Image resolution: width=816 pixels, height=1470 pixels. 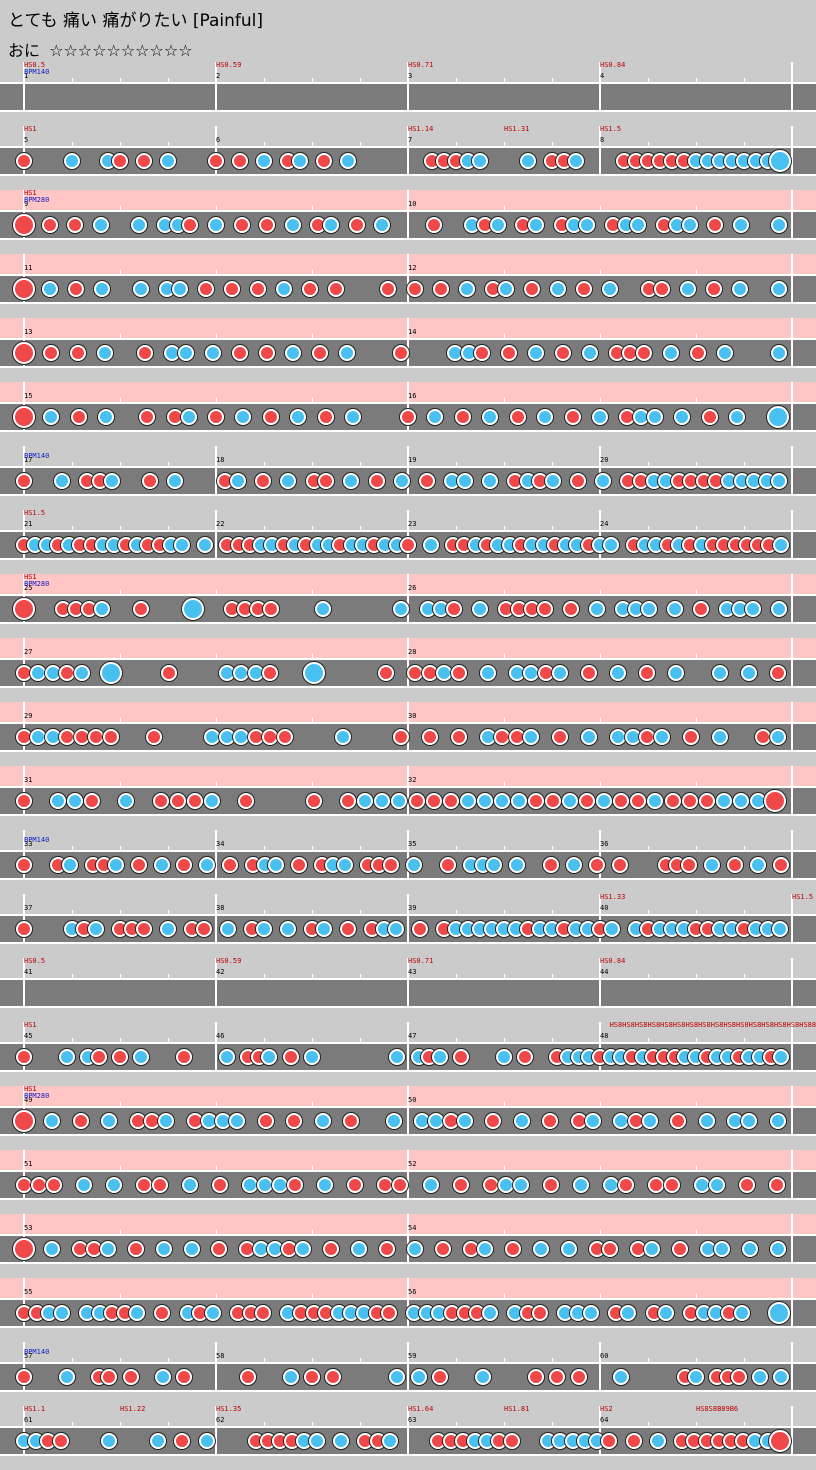 I want to click on measure-number: 58, so click(x=220, y=1356).